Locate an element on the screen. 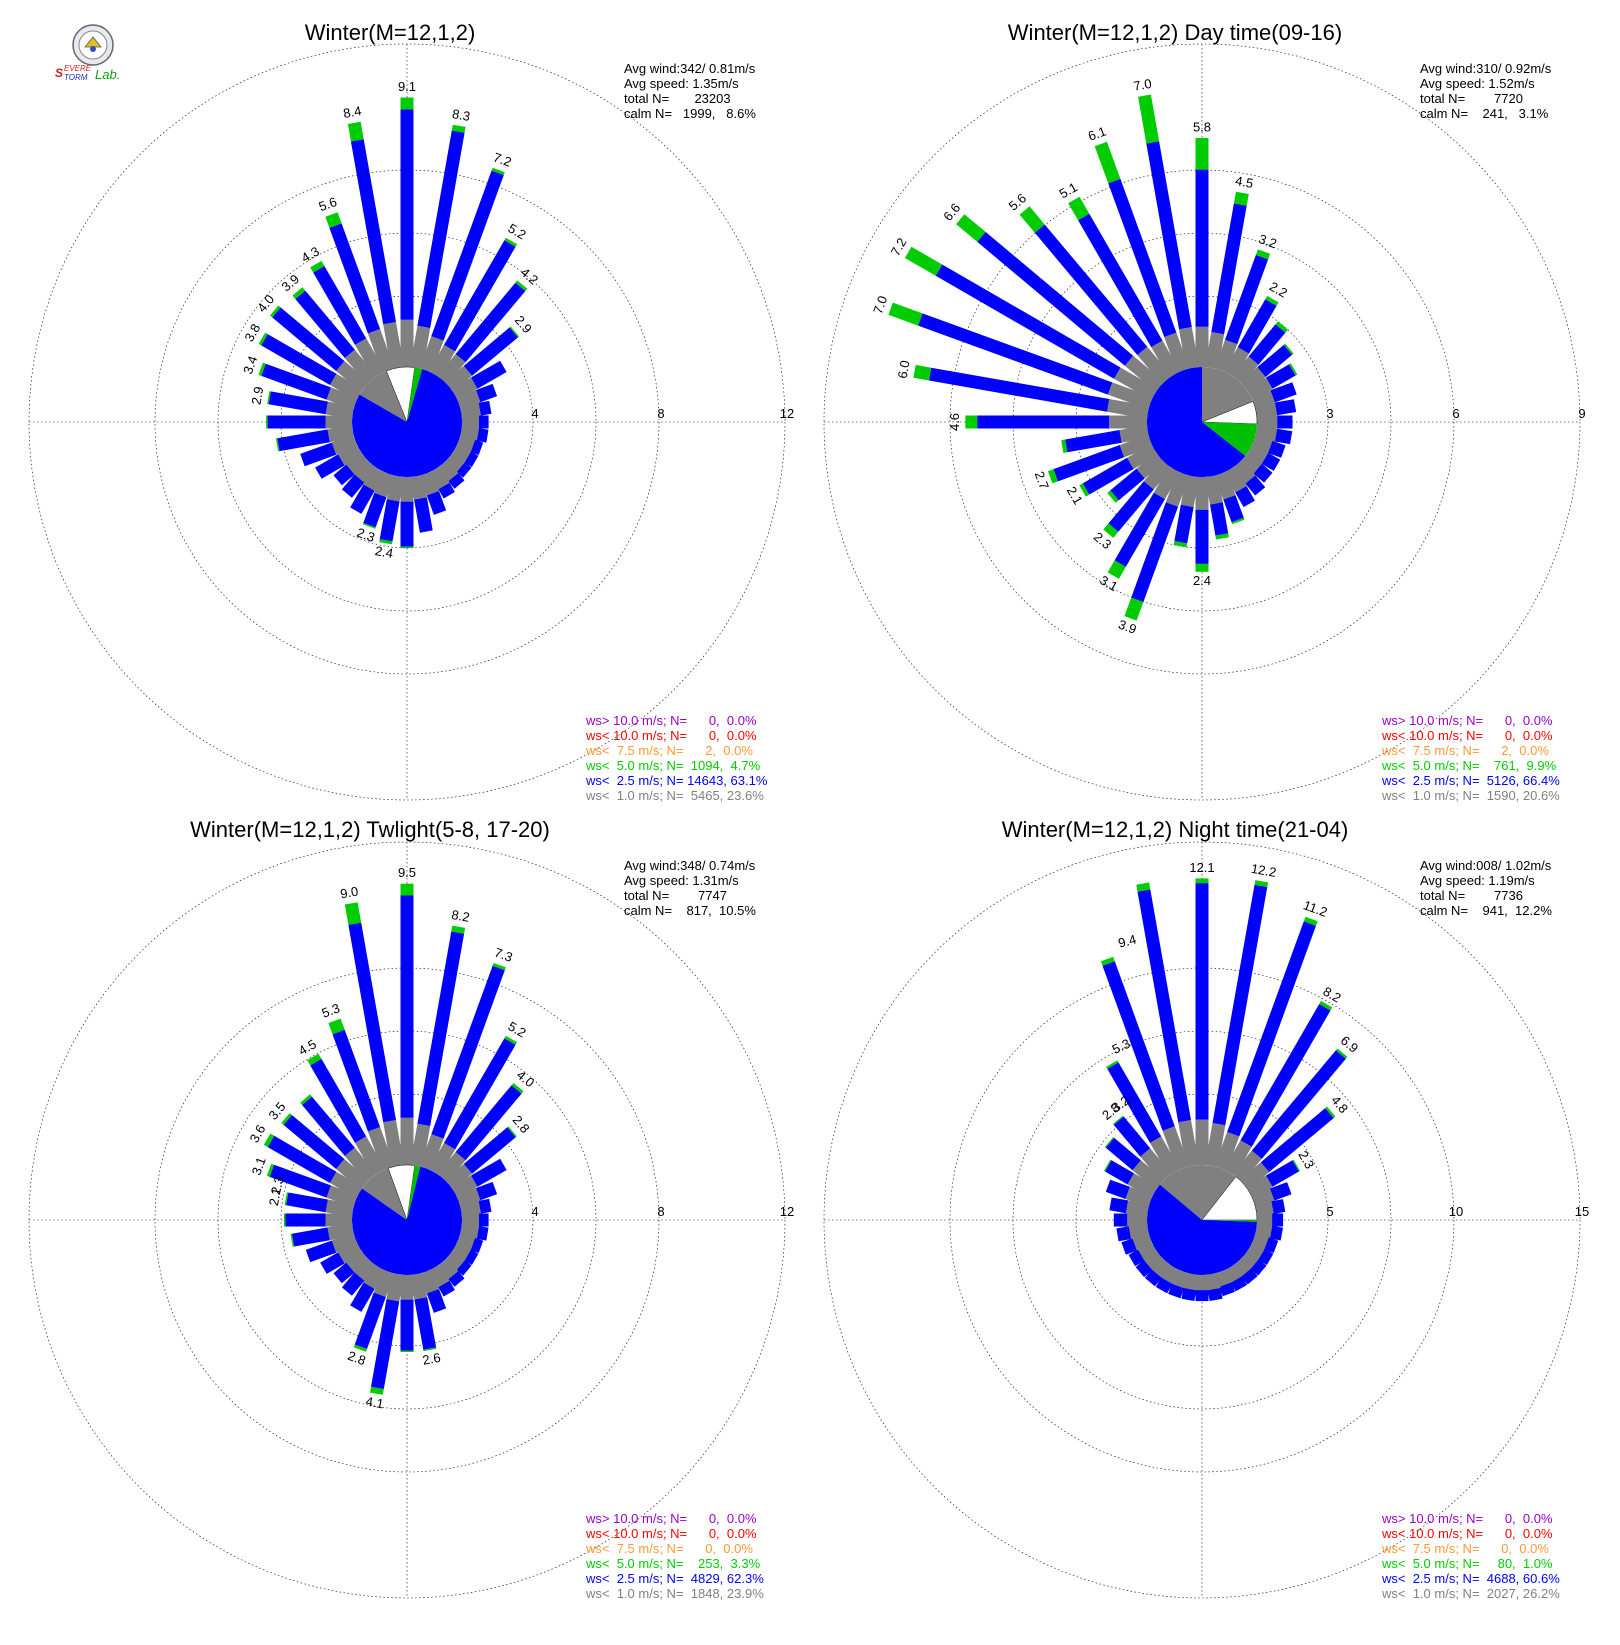 The image size is (1620, 1645). bar-label: 9.5 is located at coordinates (407, 872).